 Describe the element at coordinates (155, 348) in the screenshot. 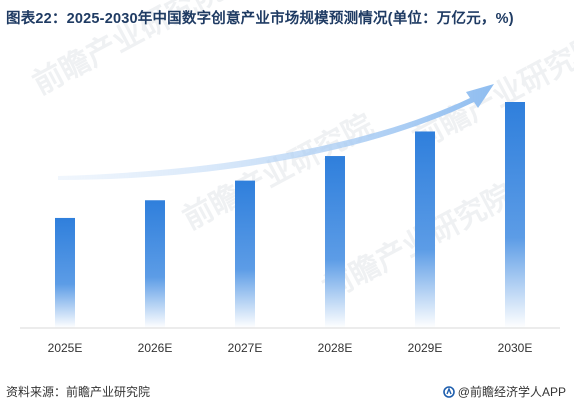

I see `x-tick-label: 2026E` at that location.